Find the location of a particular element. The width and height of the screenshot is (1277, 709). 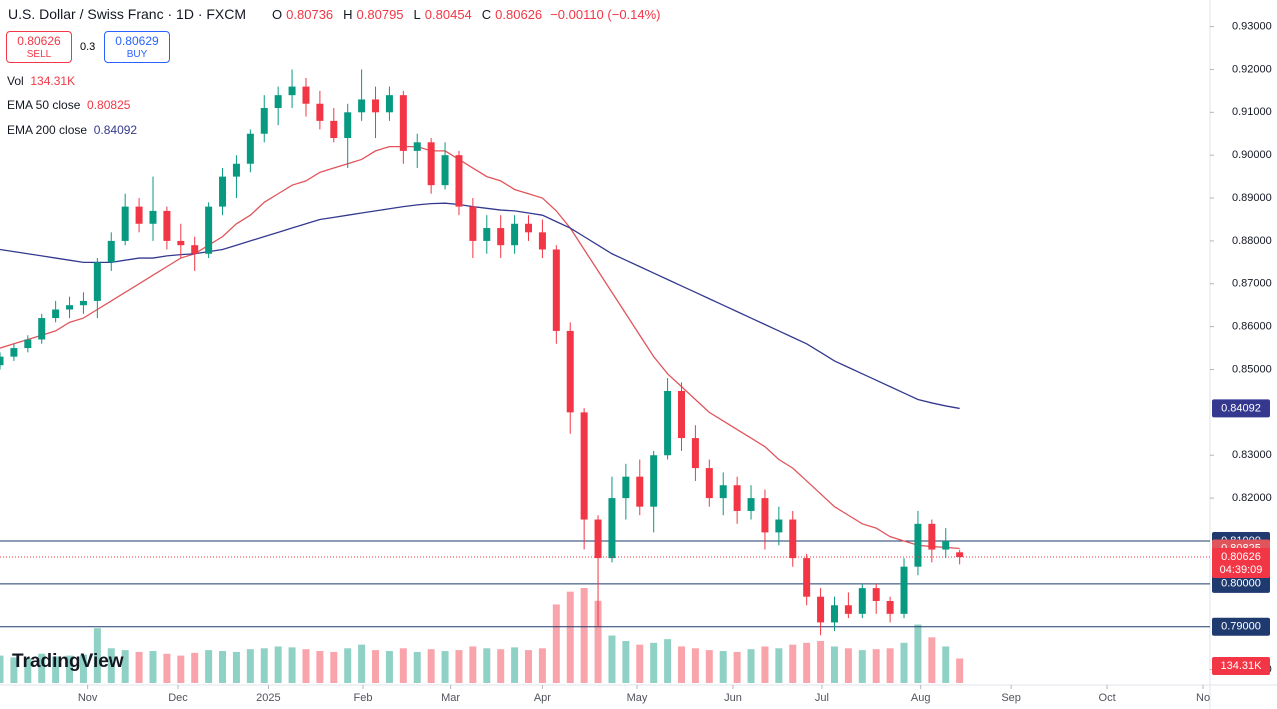

x-tick-label: Sep is located at coordinates (1011, 698).